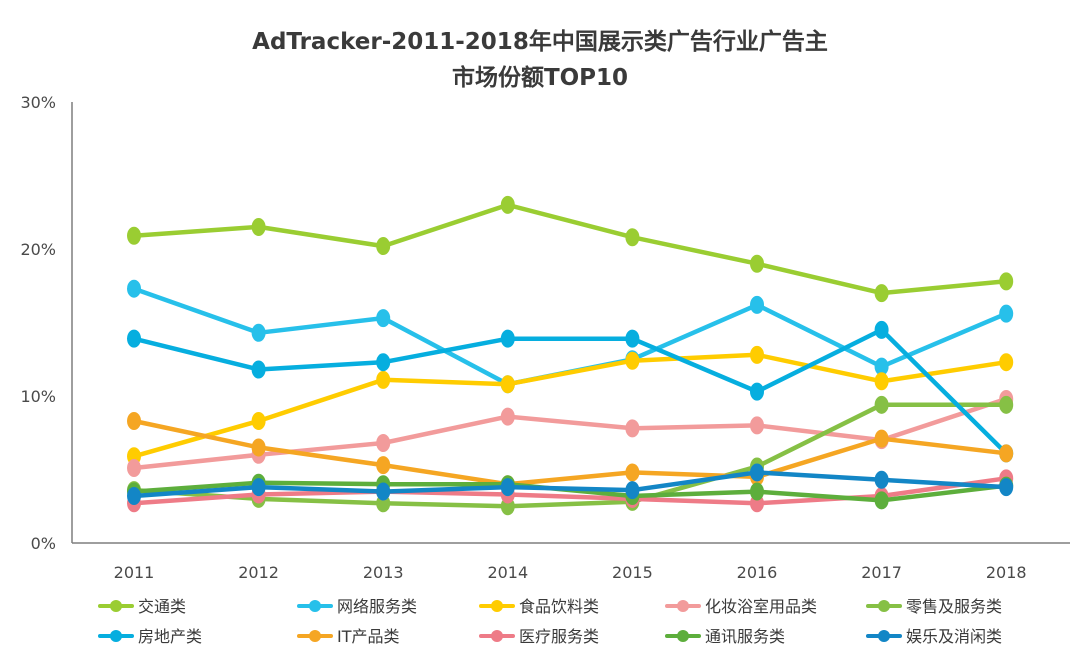  I want to click on legend-item: 网络服务类, so click(357, 606).